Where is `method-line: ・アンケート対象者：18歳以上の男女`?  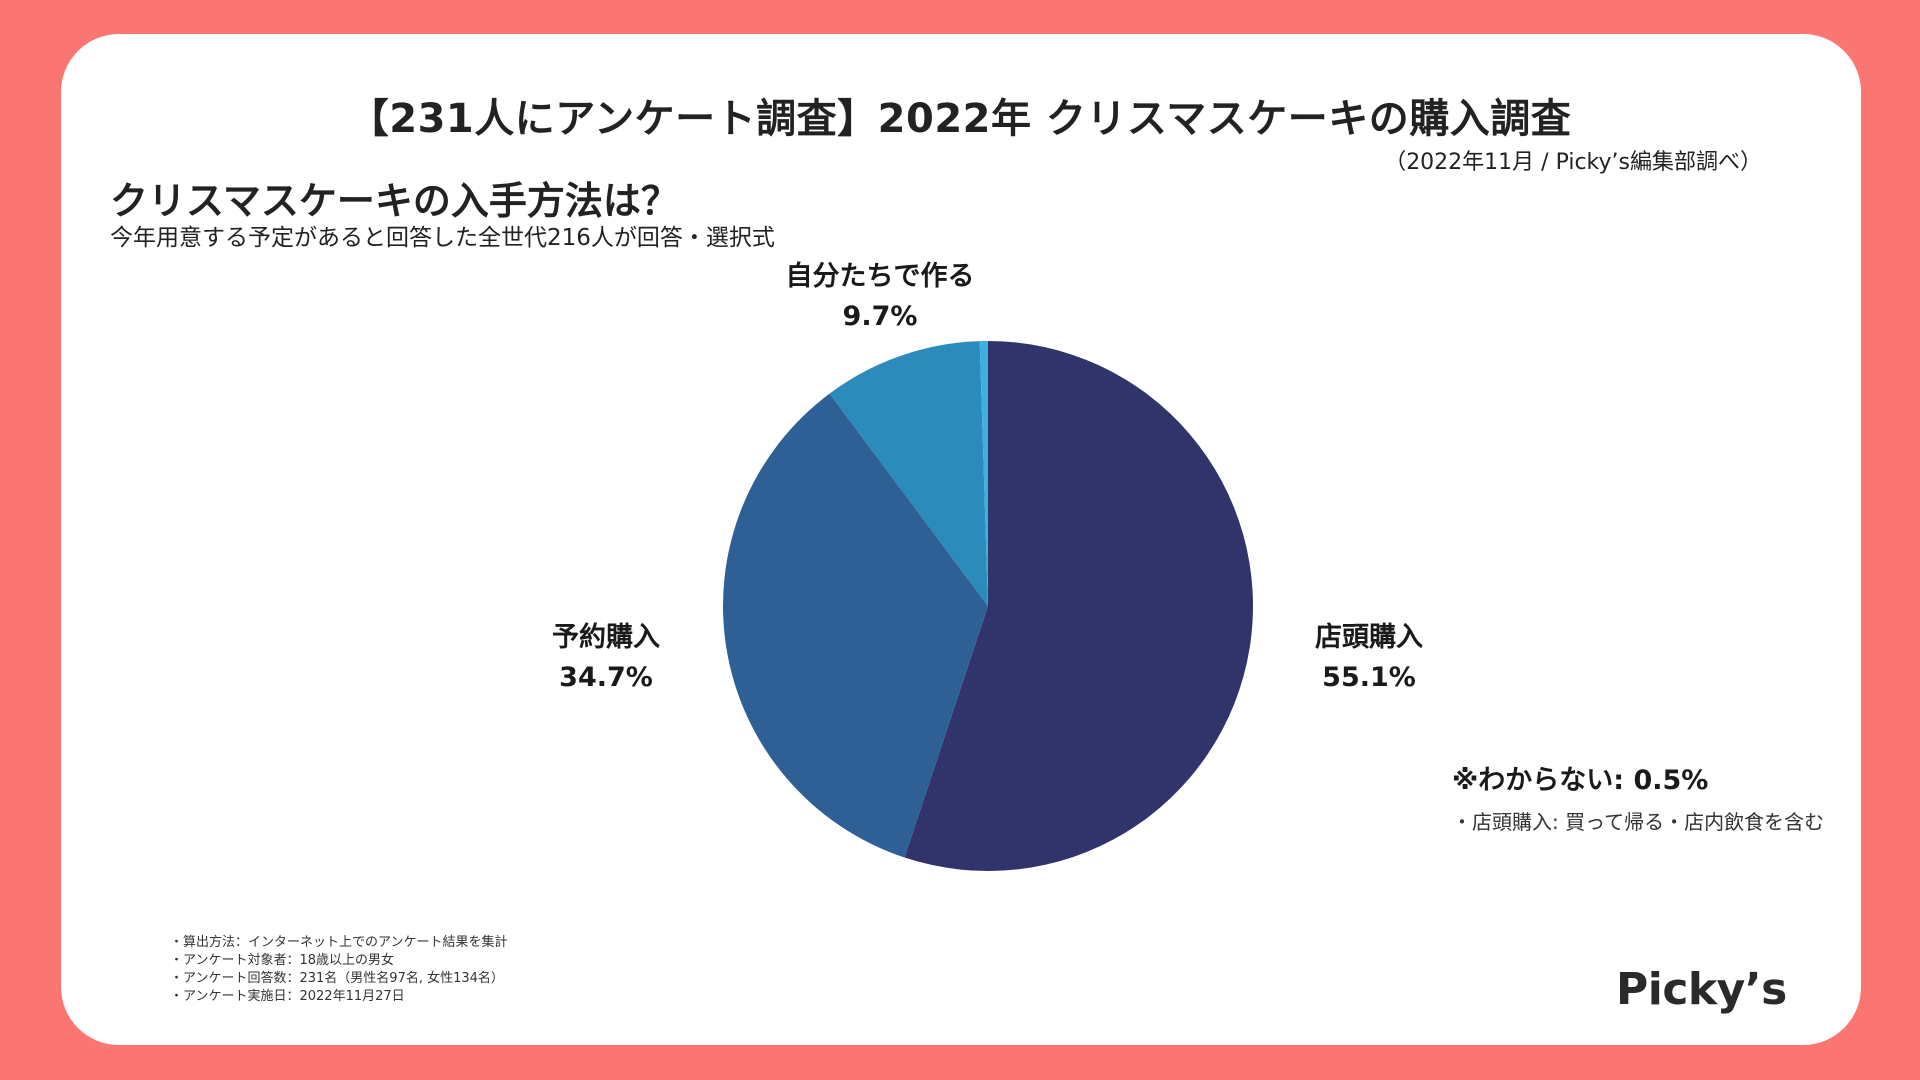 method-line: ・アンケート対象者：18歳以上の男女 is located at coordinates (282, 960).